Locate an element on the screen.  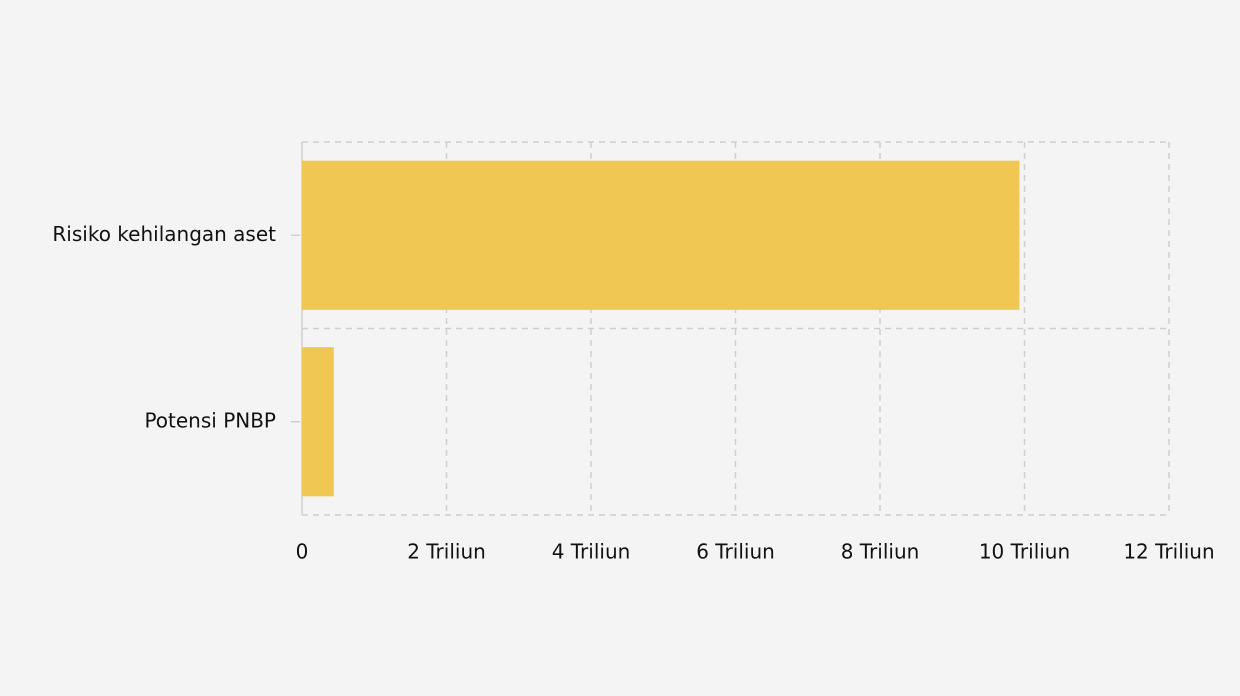
x-tick-label: 12 Triliun is located at coordinates (1168, 552).